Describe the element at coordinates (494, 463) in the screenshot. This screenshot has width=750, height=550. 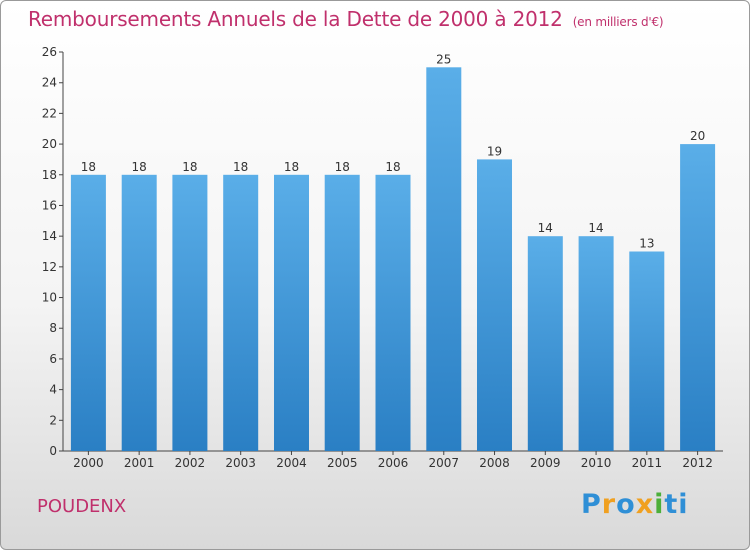
I see `x-tick-label: 2008` at that location.